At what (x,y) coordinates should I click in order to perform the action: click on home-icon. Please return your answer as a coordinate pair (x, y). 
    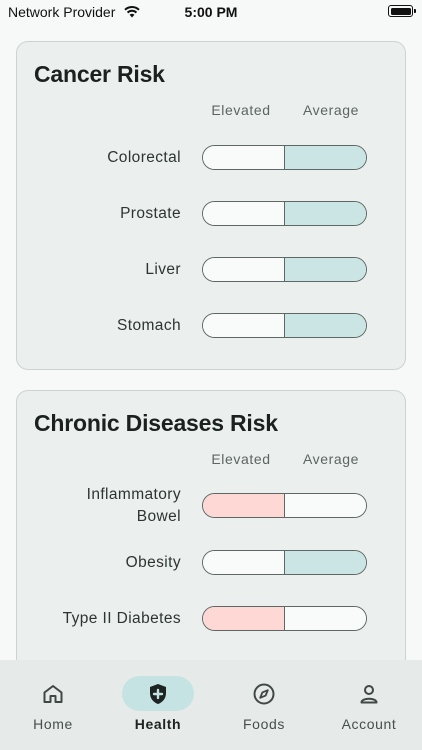
    Looking at the image, I should click on (53, 693).